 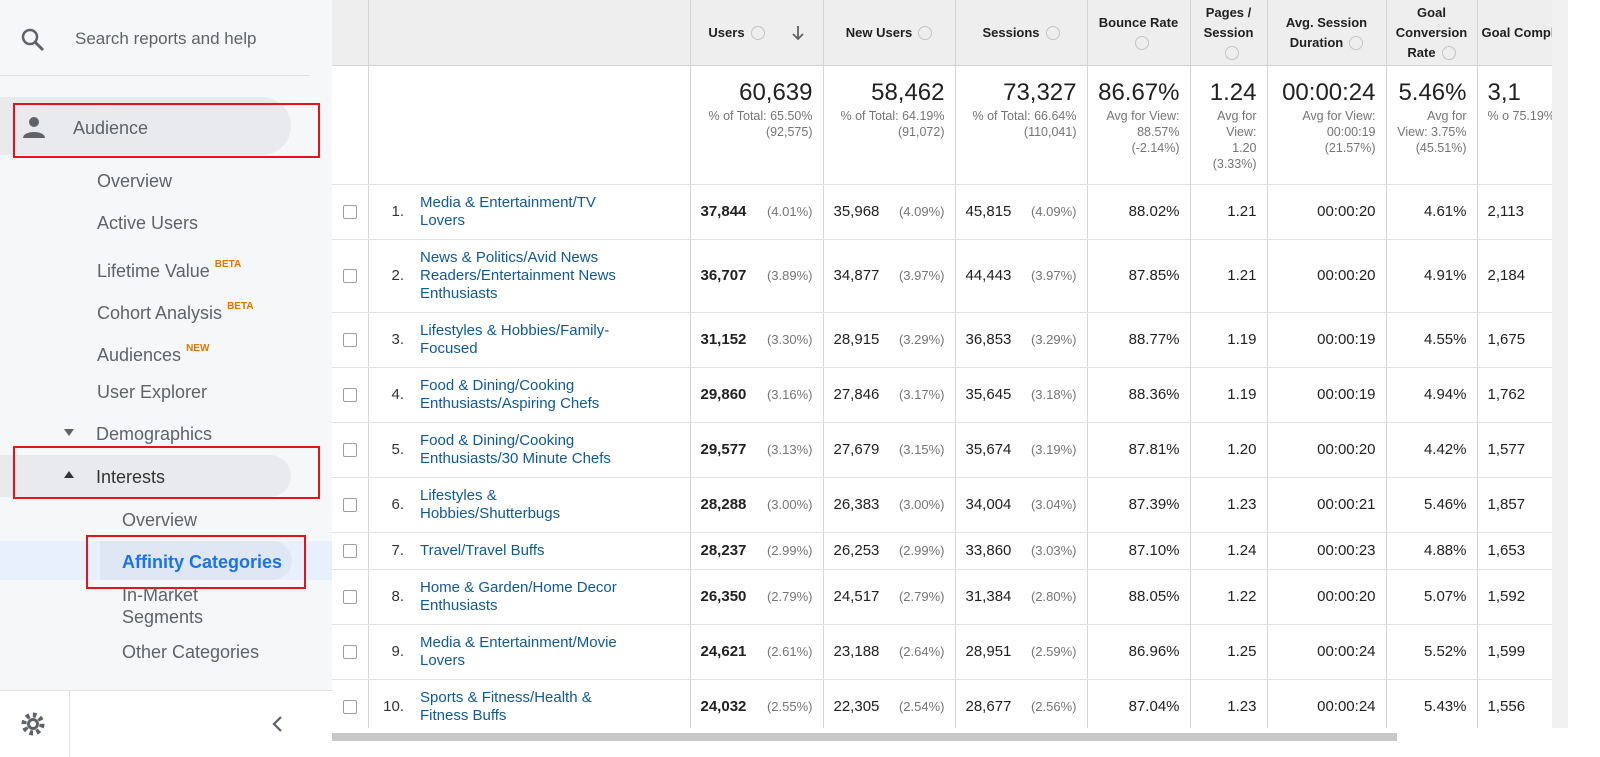 I want to click on total-note: Avg for View: 3.75% (45.51%), so click(x=1432, y=132).